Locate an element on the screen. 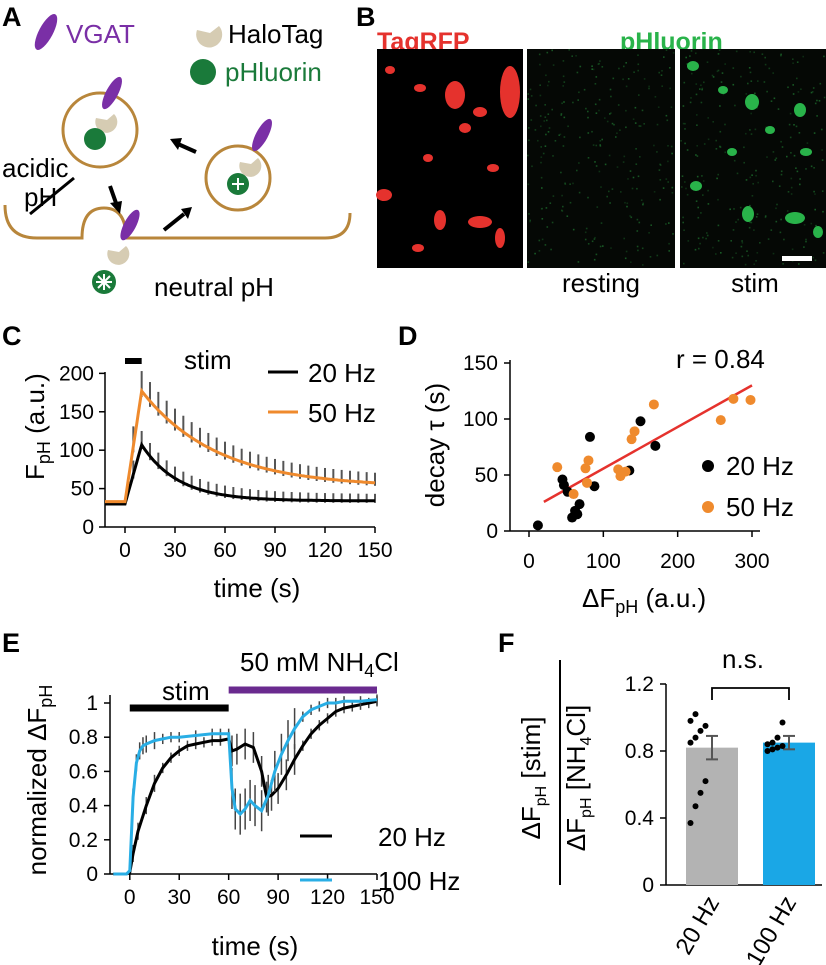 The image size is (826, 965). scale-bar is located at coordinates (797, 258).